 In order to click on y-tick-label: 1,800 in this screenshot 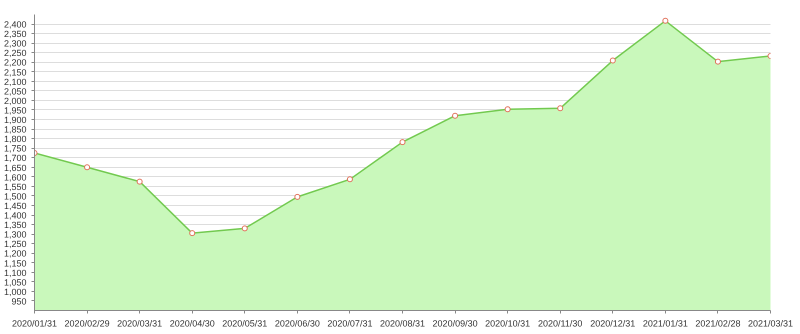, I will do `click(15, 139)`.